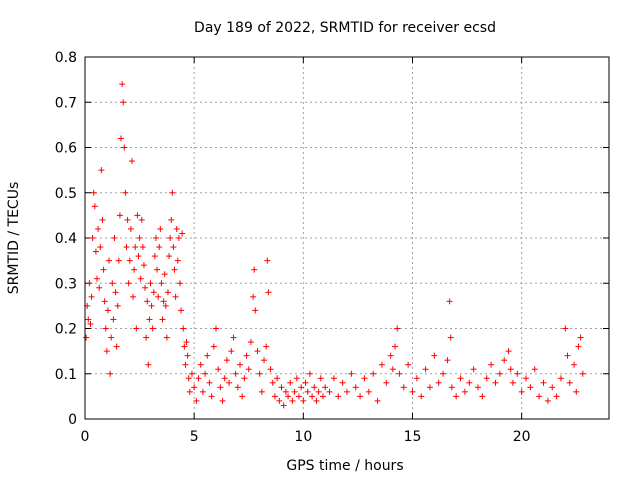 The width and height of the screenshot is (640, 480). I want to click on y-tick-label: 0.1, so click(66, 375).